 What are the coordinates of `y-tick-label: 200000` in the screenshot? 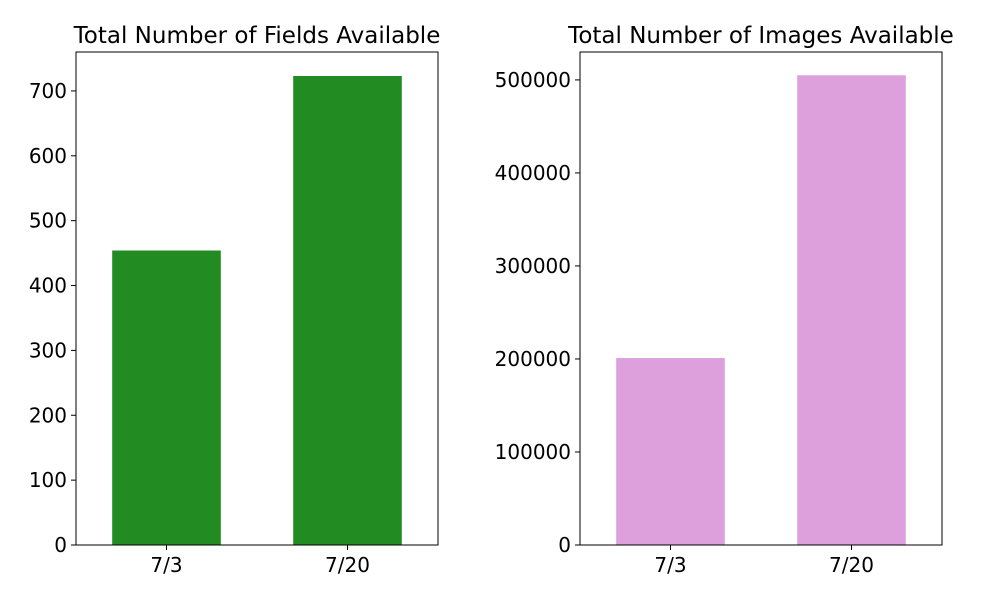 It's located at (533, 359).